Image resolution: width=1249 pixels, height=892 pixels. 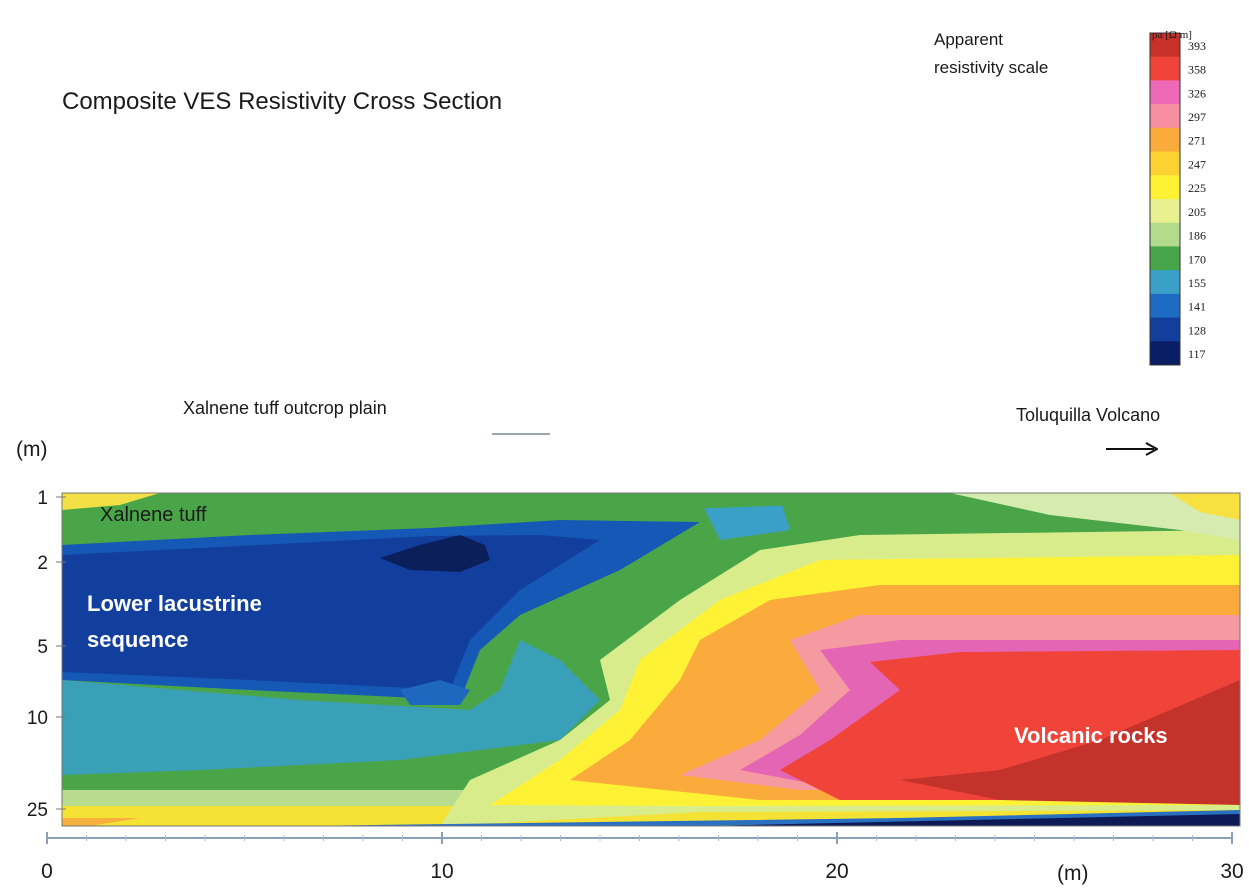 I want to click on top-yellow-left, so click(x=111, y=501).